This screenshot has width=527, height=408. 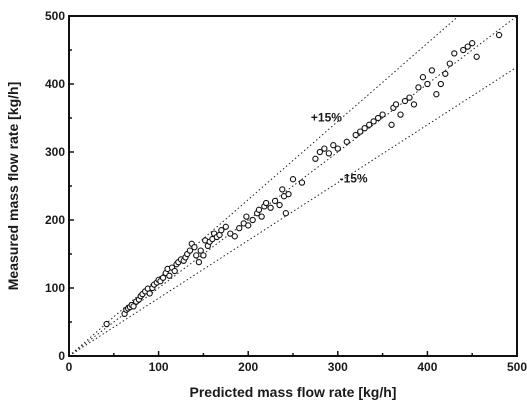 I want to click on x-tick-label: 500, so click(x=517, y=367).